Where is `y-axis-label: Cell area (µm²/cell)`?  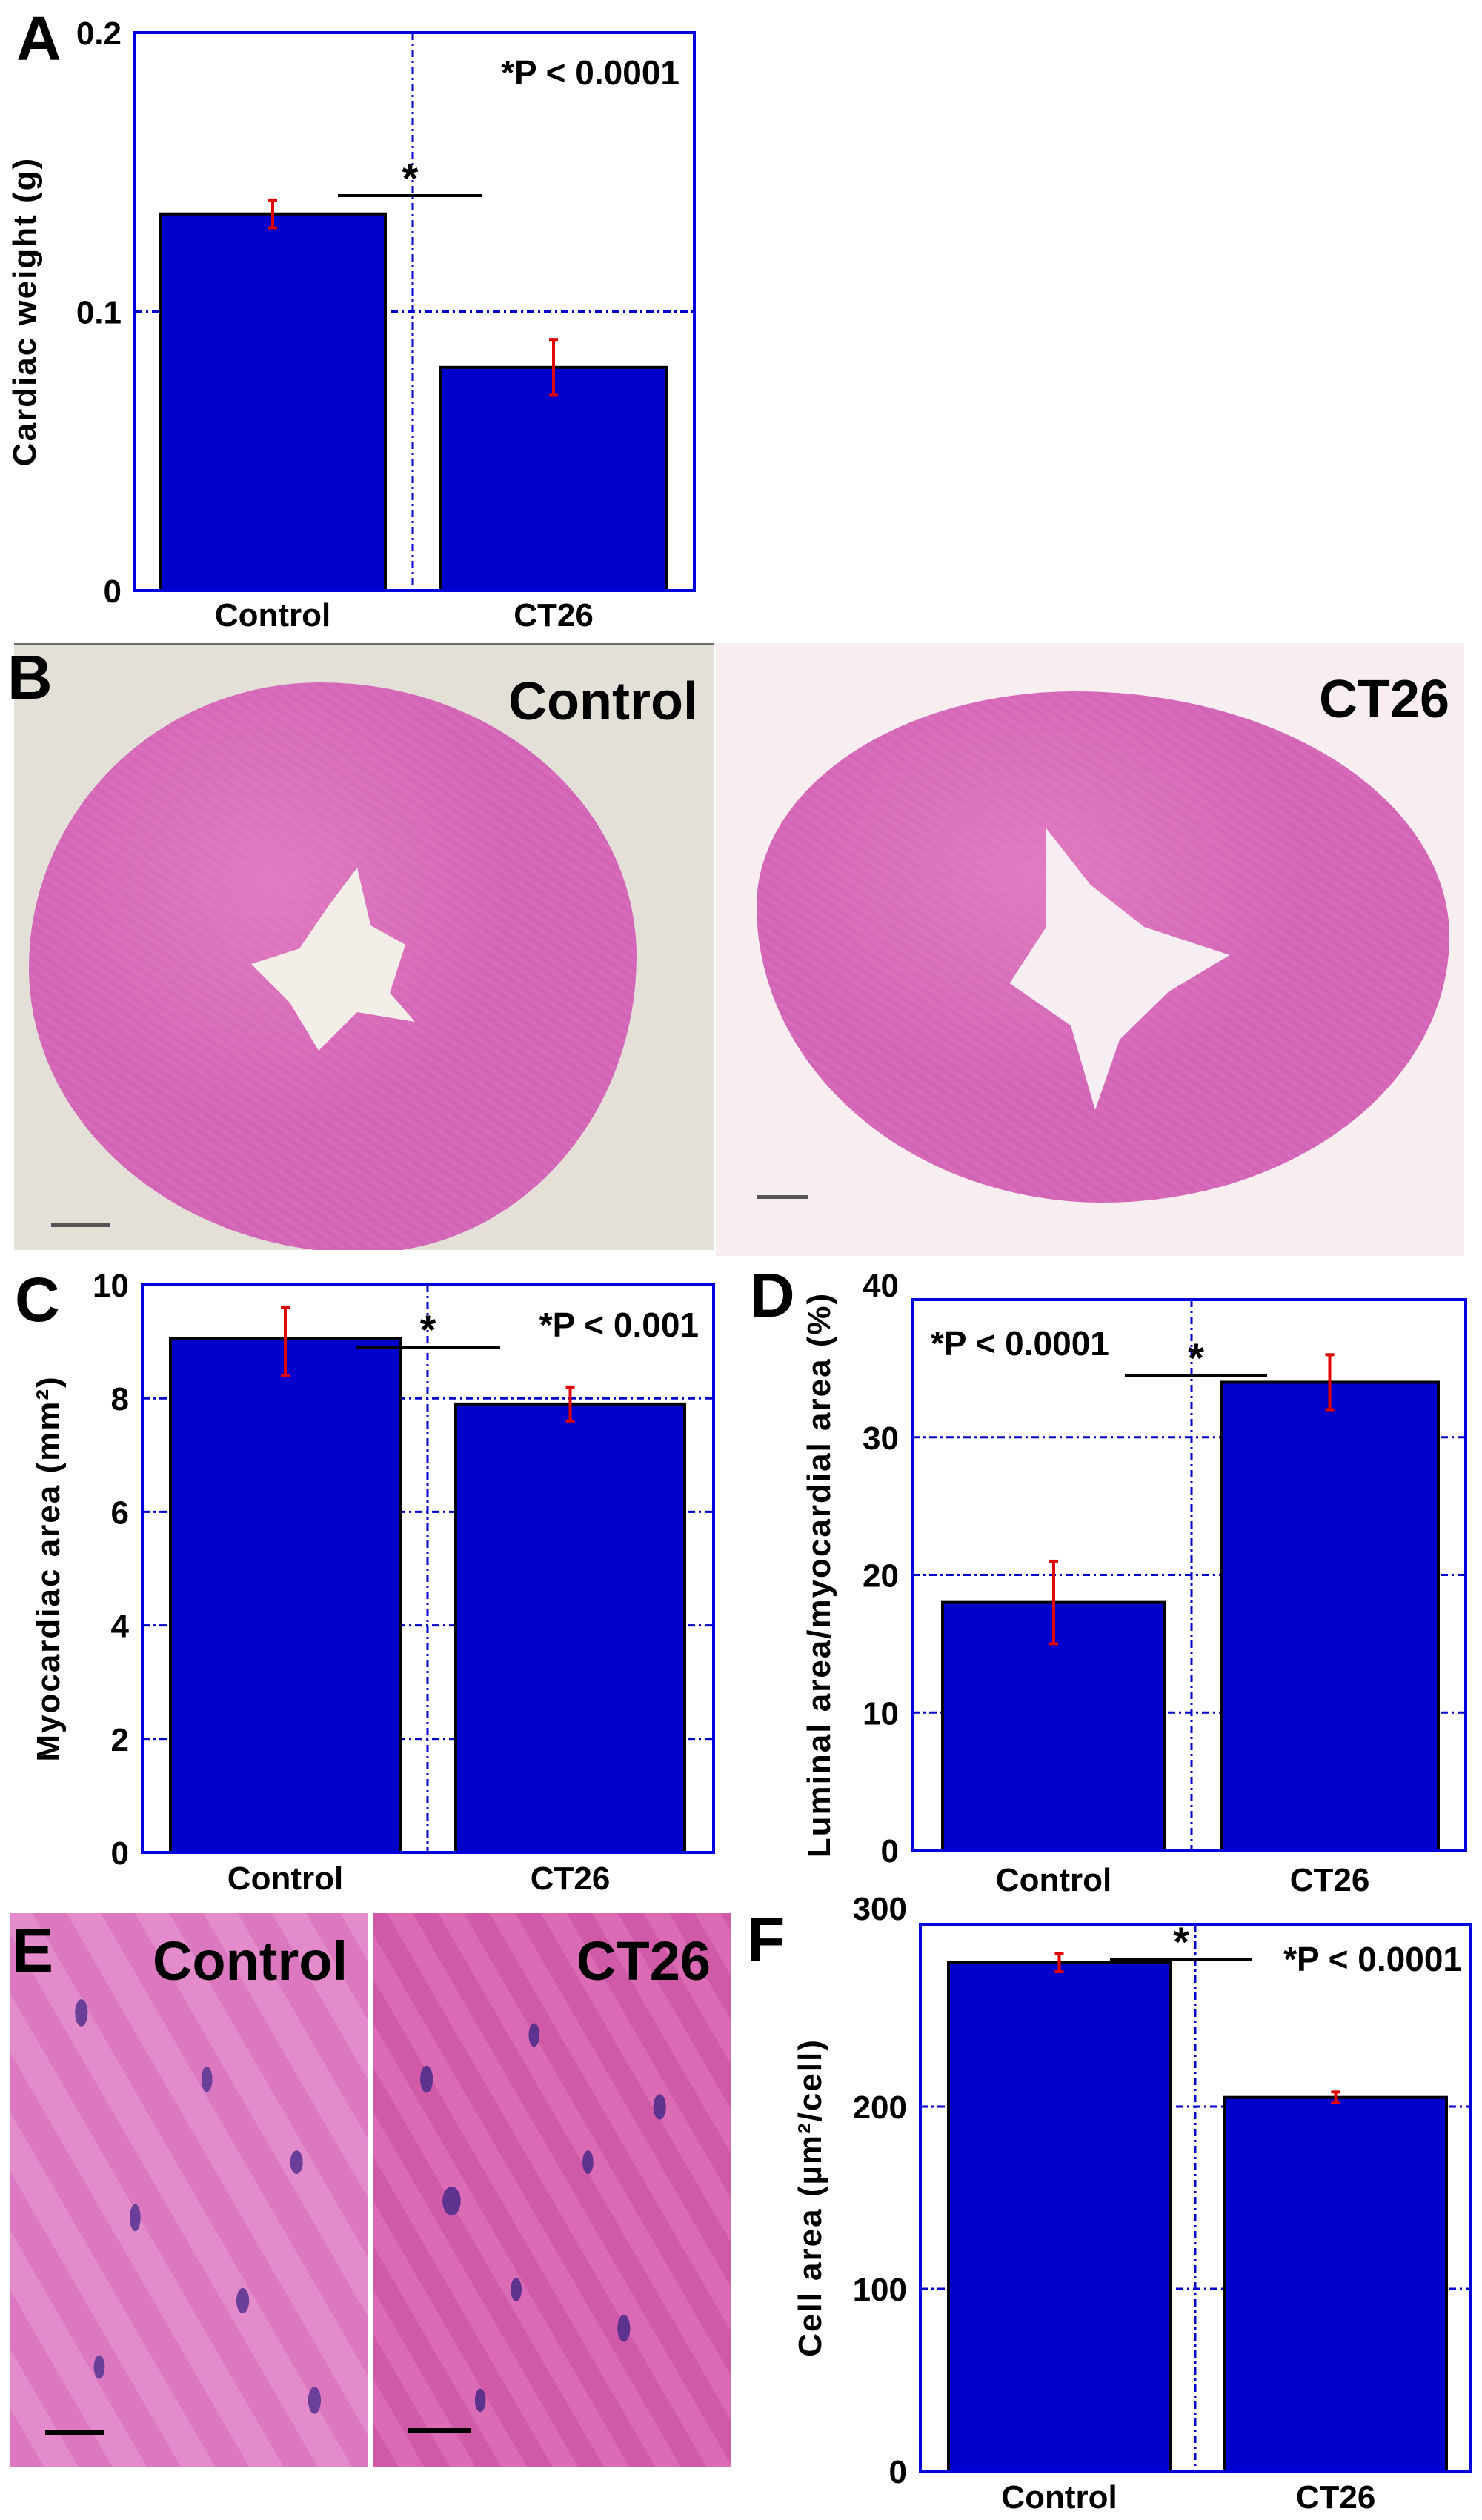 y-axis-label: Cell area (µm²/cell) is located at coordinates (810, 2198).